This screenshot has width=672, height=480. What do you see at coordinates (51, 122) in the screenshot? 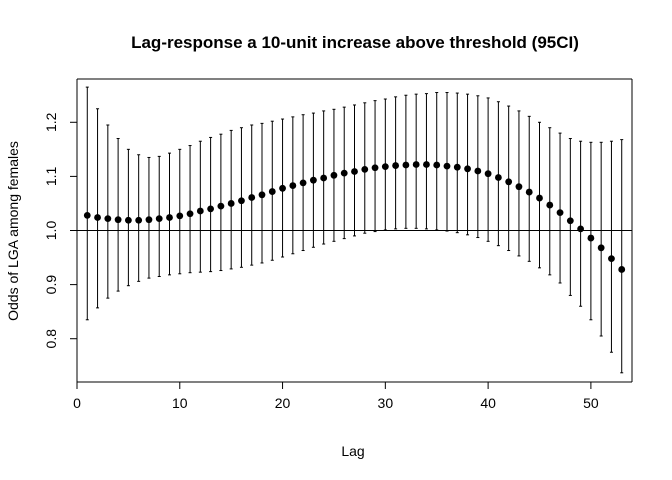
I see `y-tick-label: 1.2` at bounding box center [51, 122].